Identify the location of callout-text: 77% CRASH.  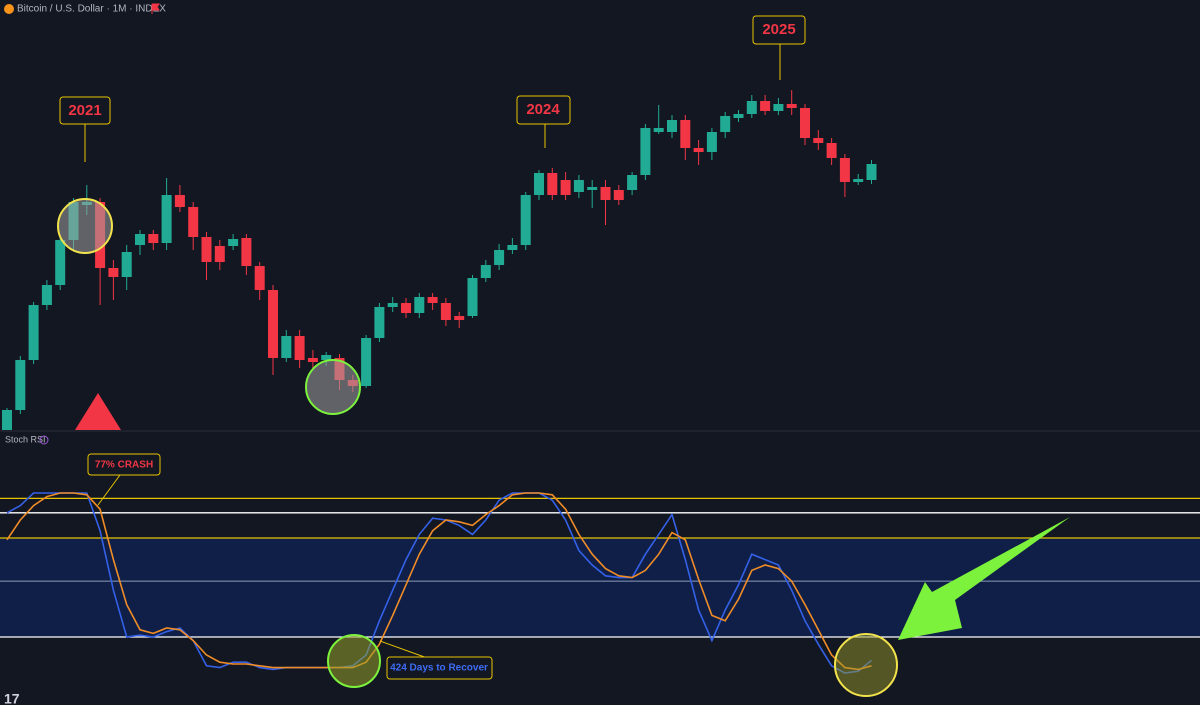
(124, 465).